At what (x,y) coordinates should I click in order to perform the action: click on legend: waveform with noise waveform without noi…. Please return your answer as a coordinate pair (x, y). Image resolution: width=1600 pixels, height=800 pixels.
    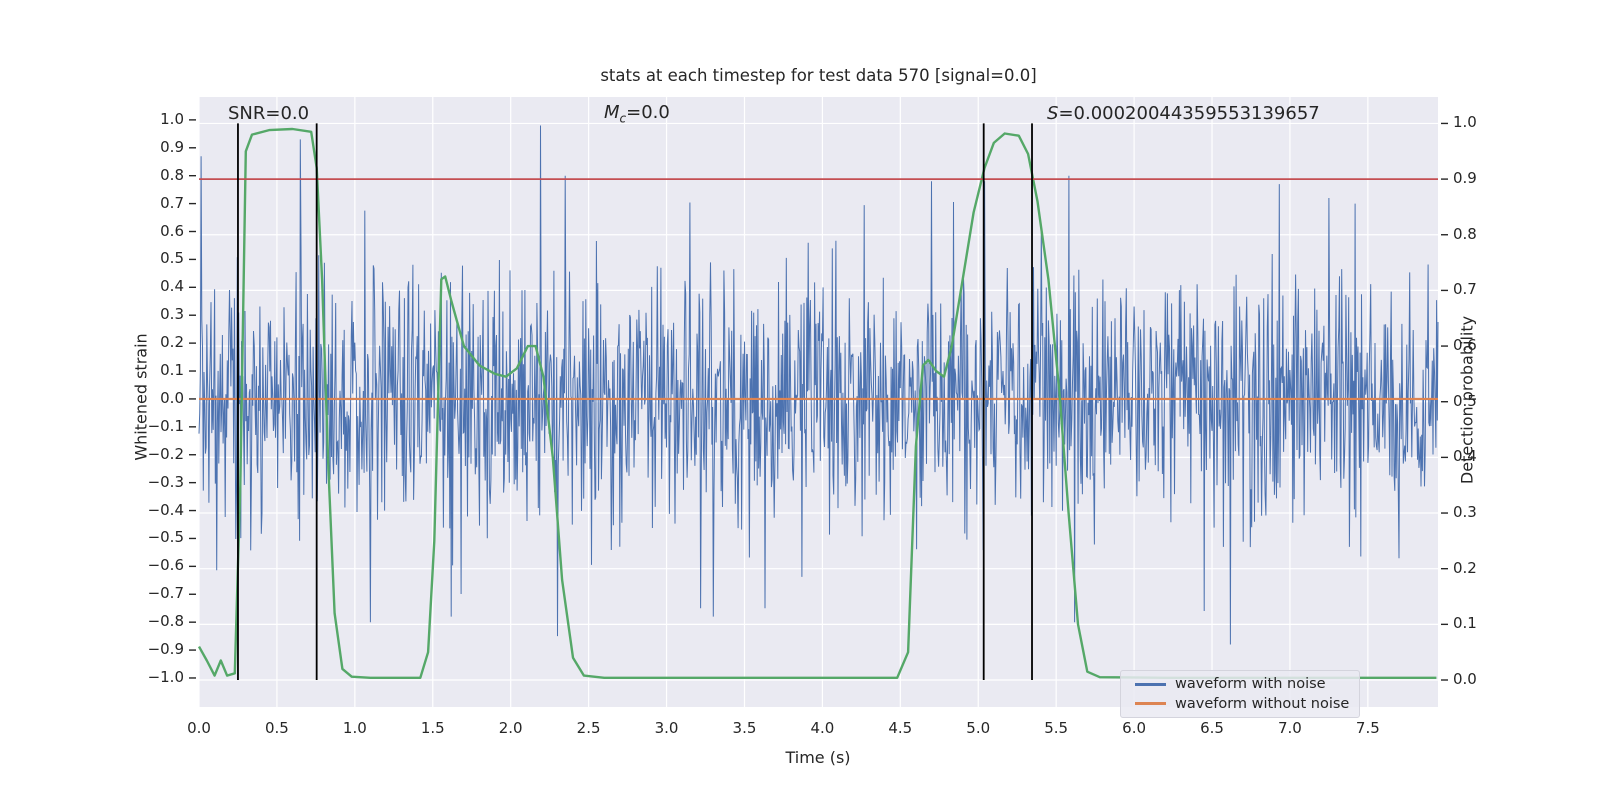
    Looking at the image, I should click on (1240, 694).